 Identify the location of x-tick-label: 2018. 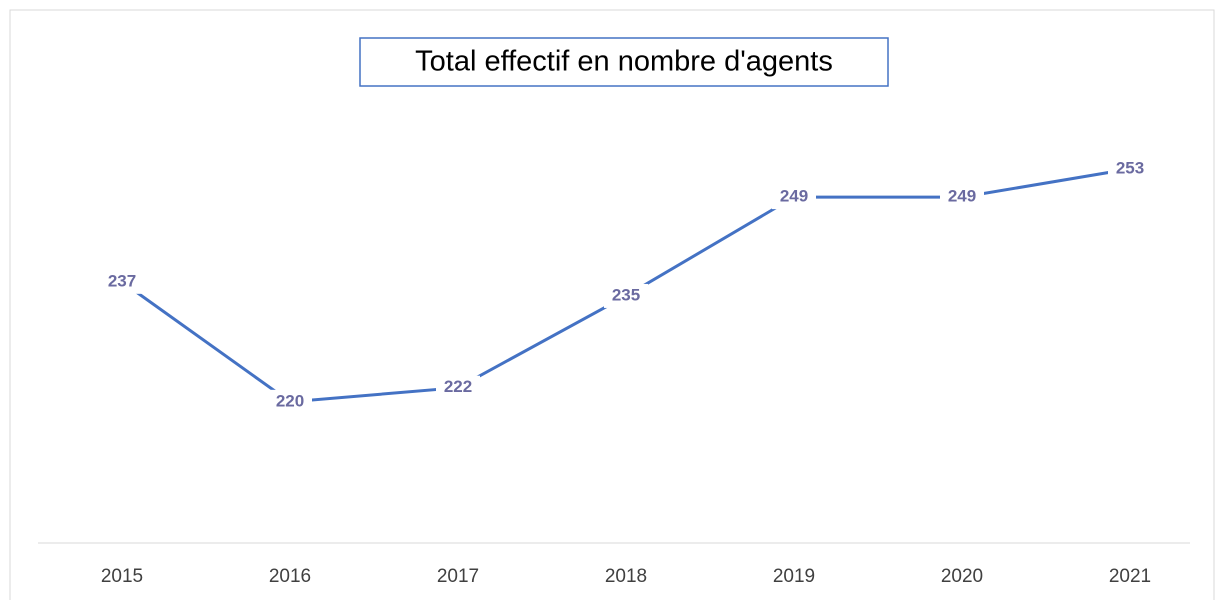
(626, 576).